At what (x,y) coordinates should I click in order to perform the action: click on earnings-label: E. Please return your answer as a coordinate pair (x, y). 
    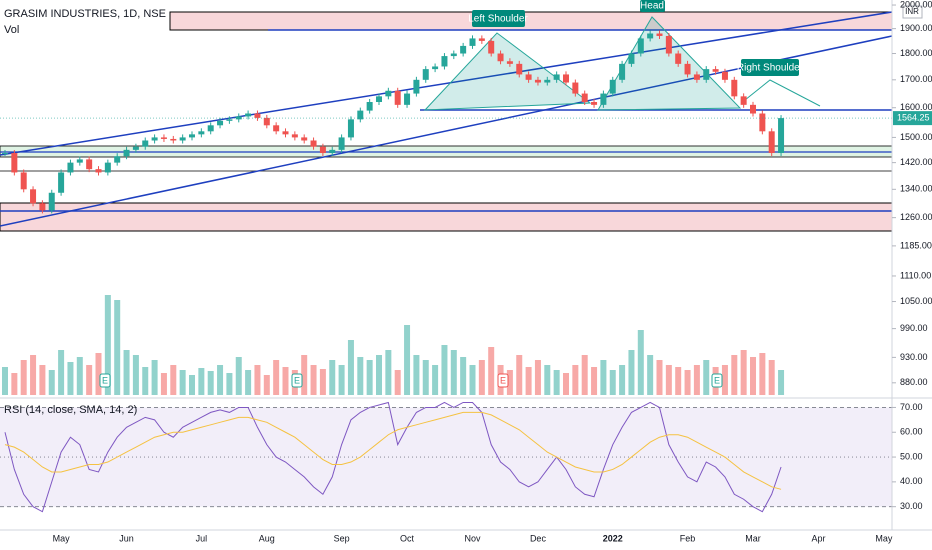
    Looking at the image, I should click on (717, 380).